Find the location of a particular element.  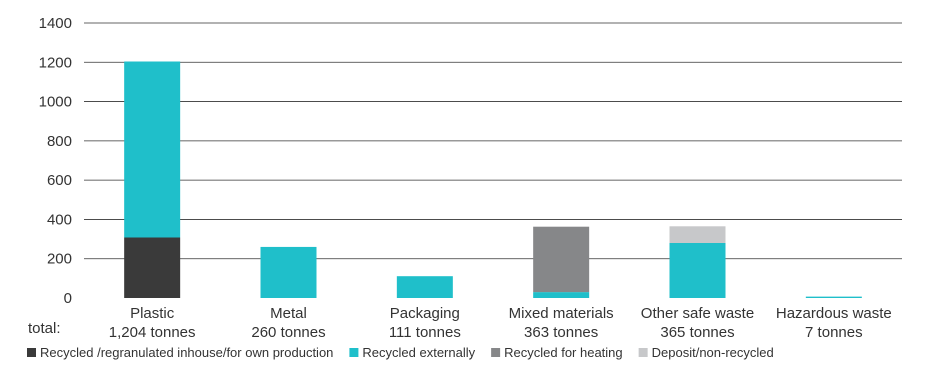

x-category-label: Plastic is located at coordinates (152, 313).